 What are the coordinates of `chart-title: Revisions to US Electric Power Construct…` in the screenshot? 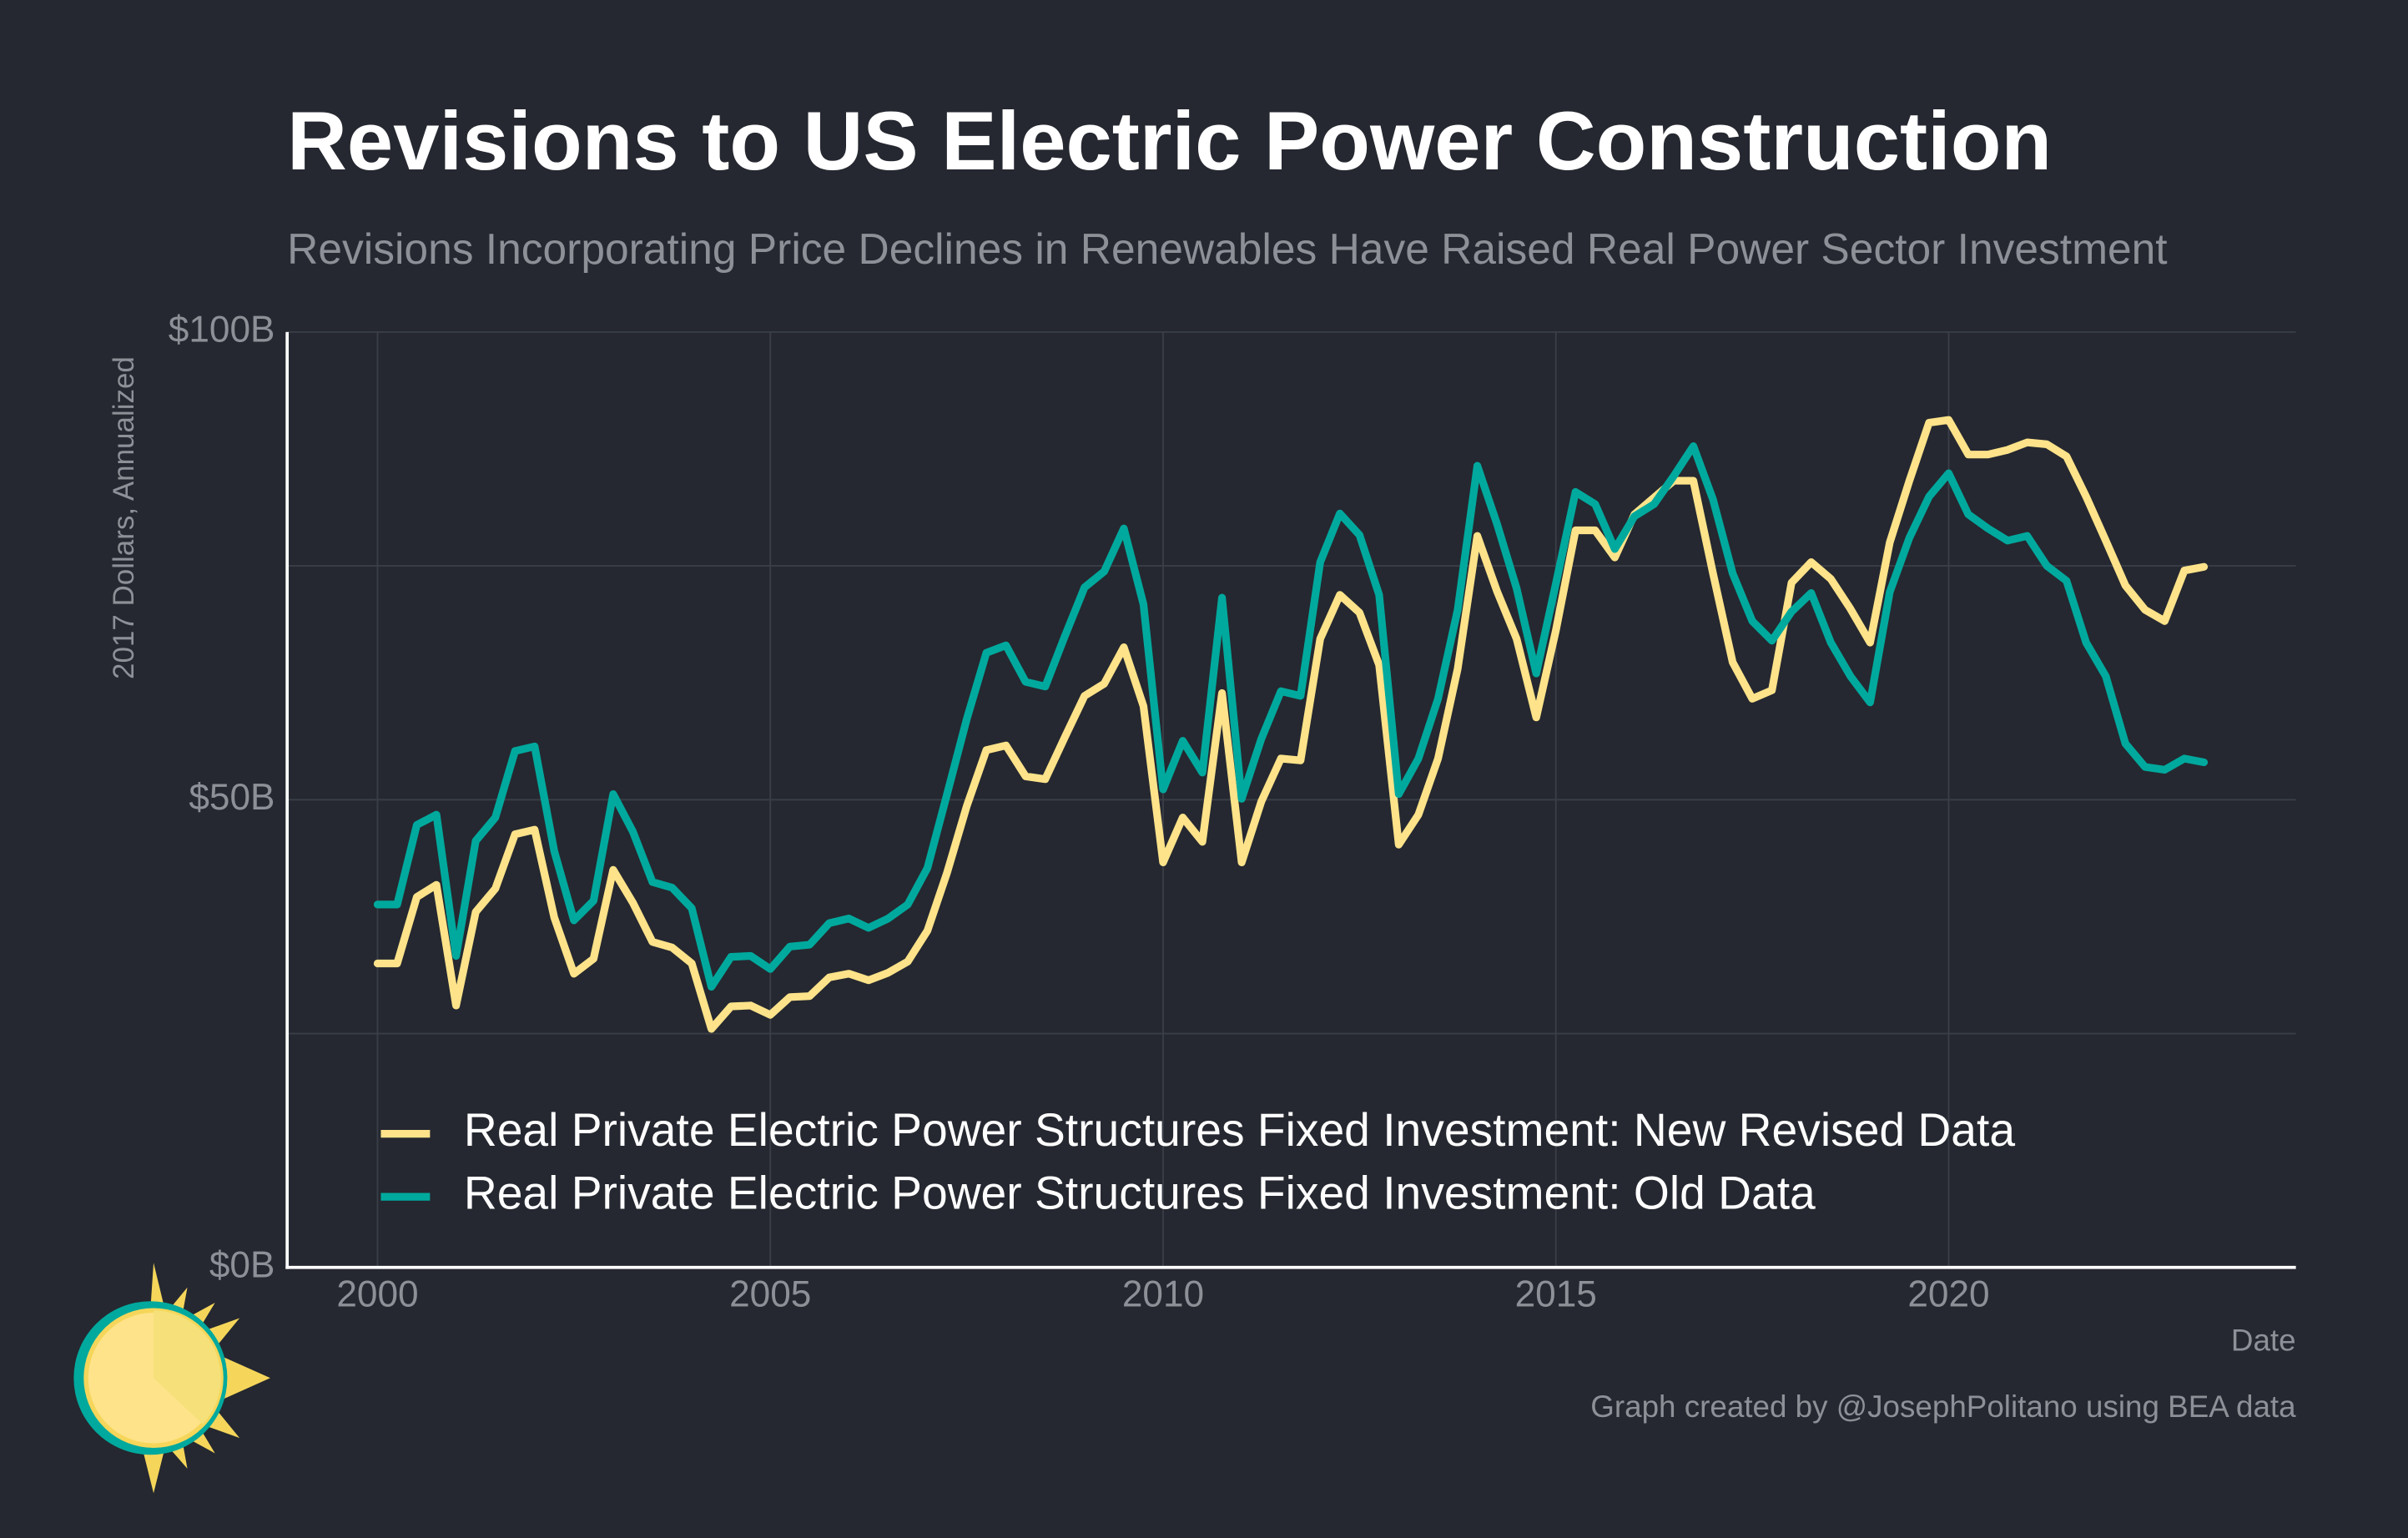 It's located at (1169, 141).